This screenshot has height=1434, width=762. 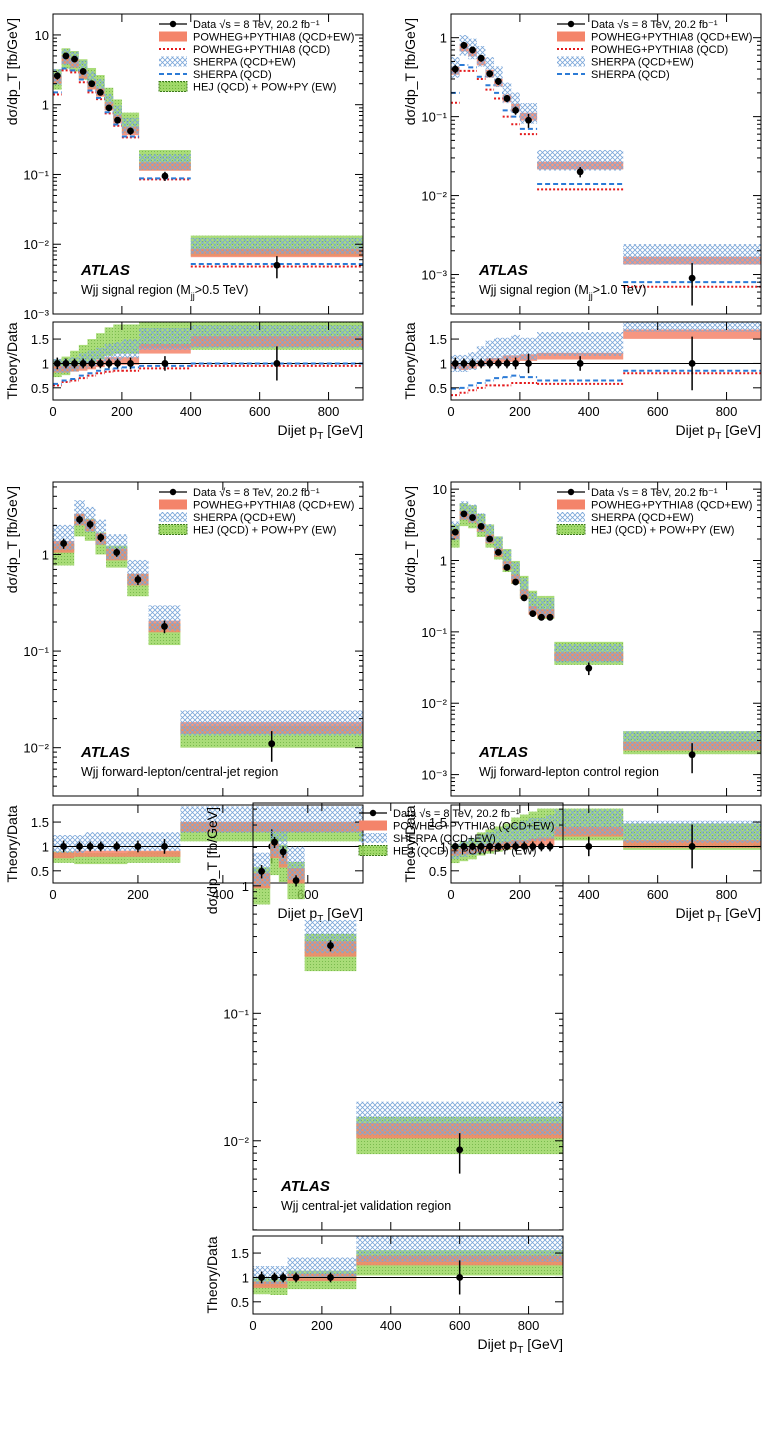 I want to click on x-tick-label: 0, so click(x=52, y=894).